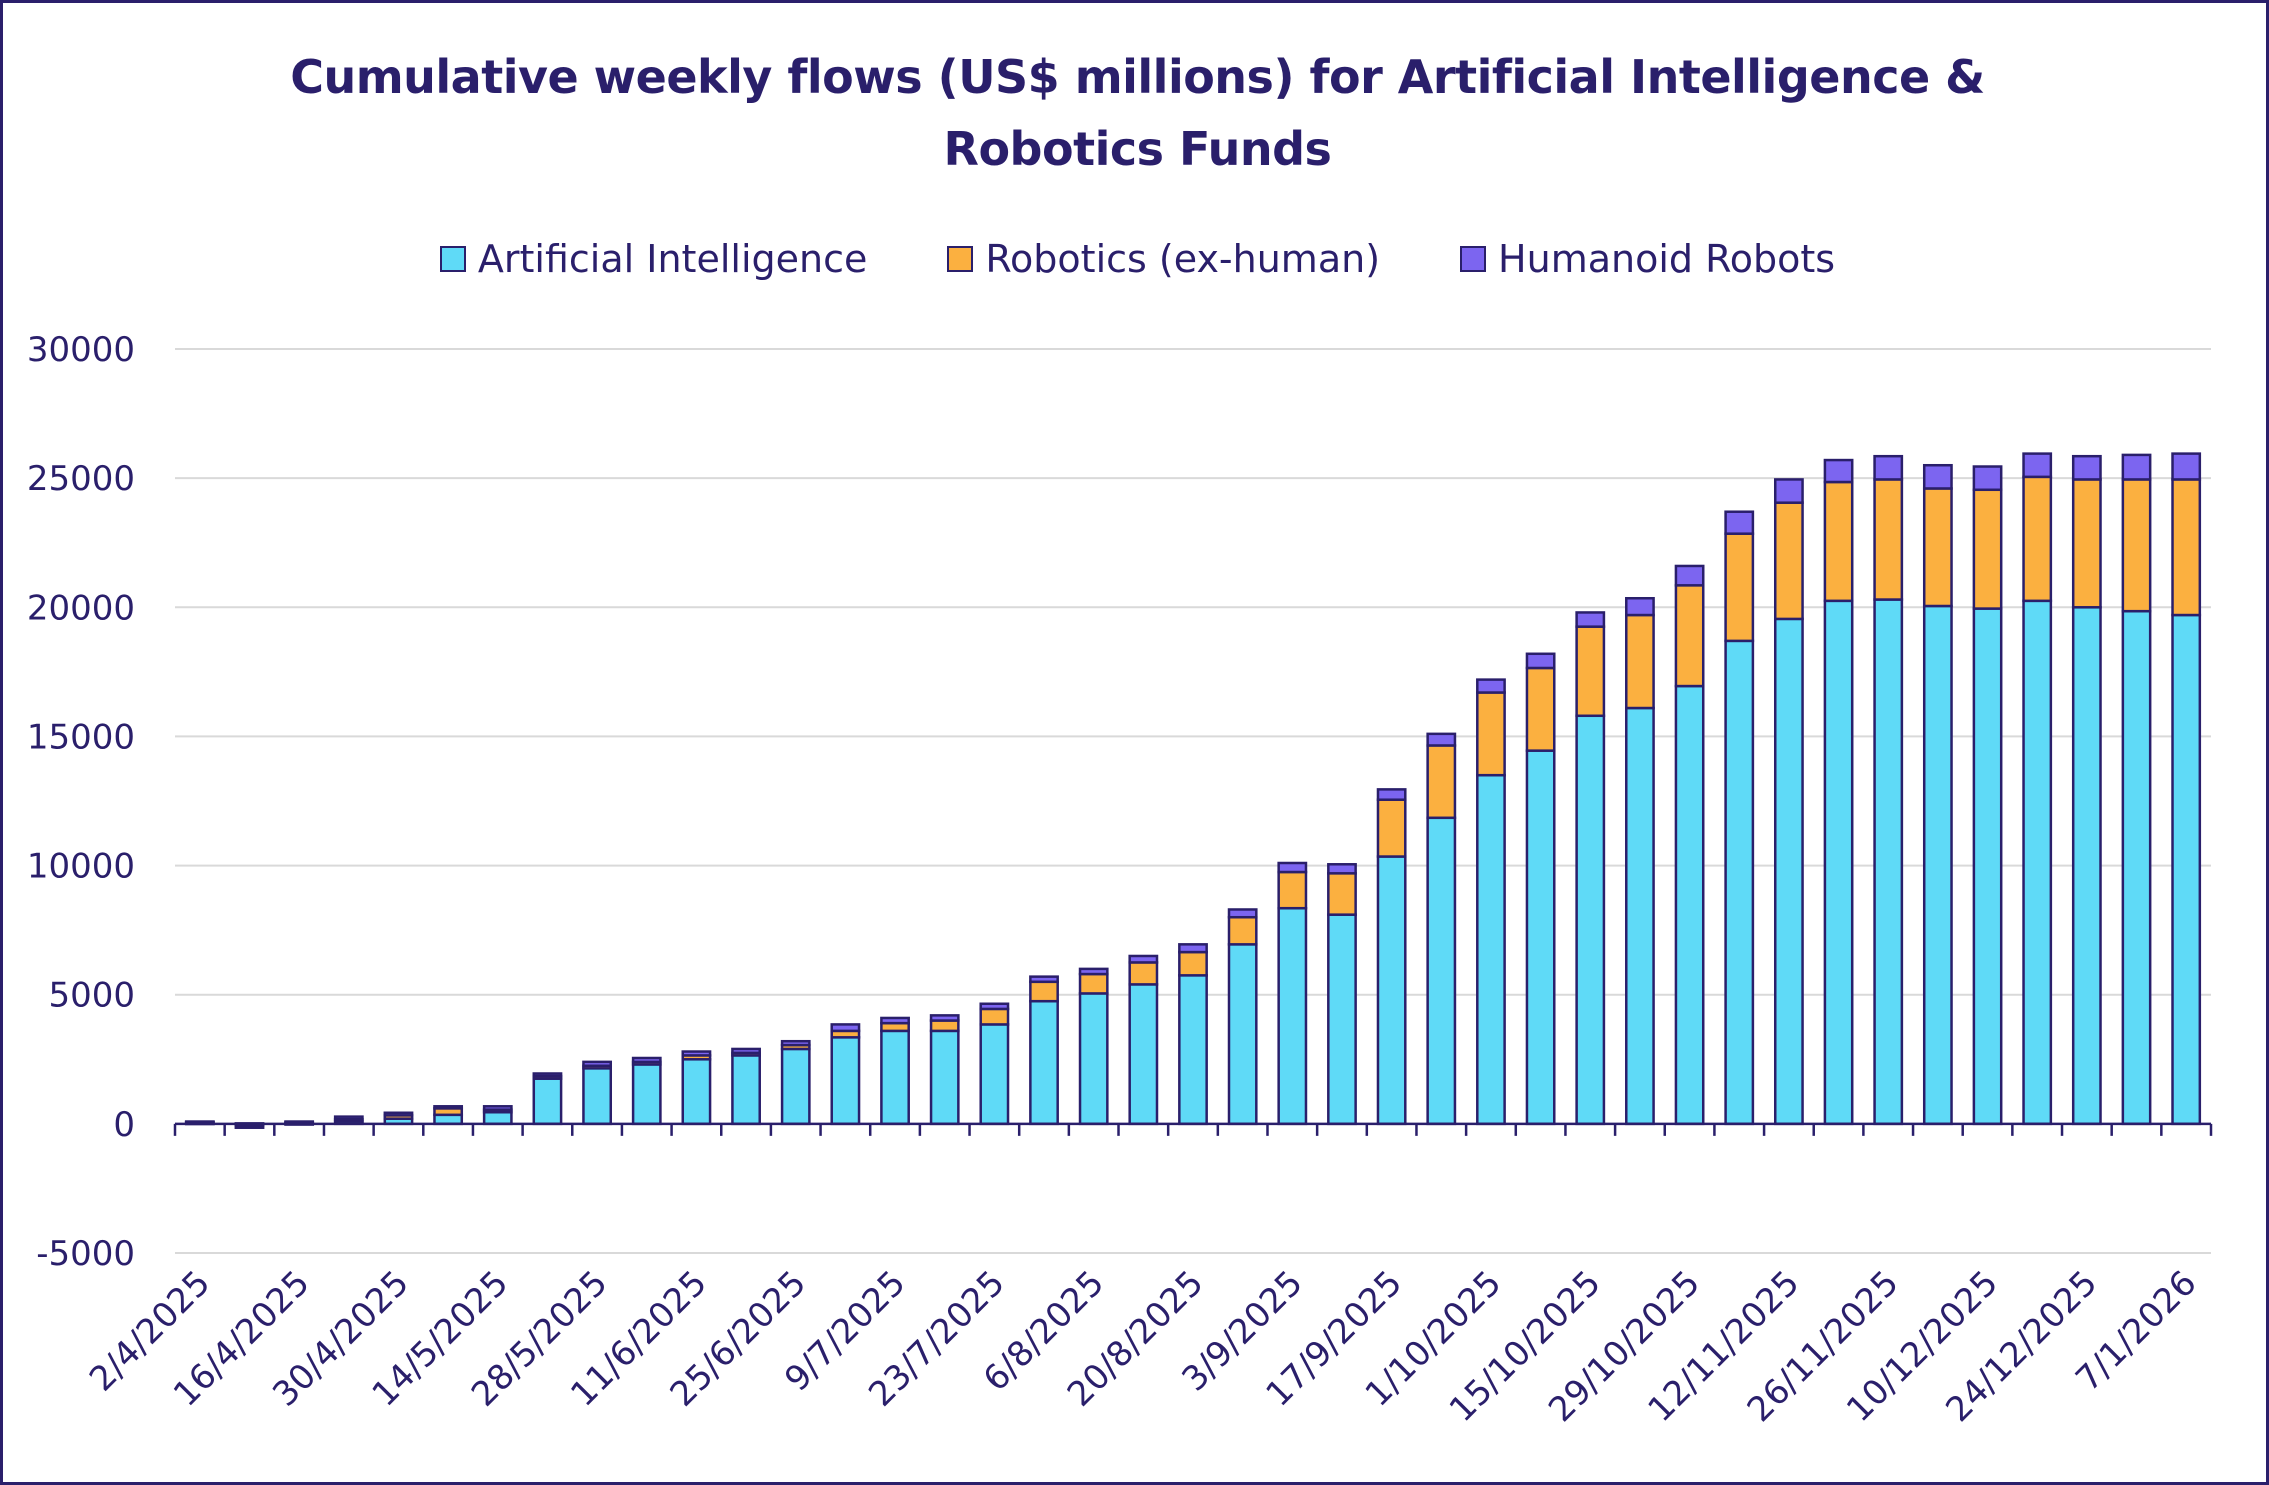  I want to click on y-tick-label: 15000, so click(81, 737).